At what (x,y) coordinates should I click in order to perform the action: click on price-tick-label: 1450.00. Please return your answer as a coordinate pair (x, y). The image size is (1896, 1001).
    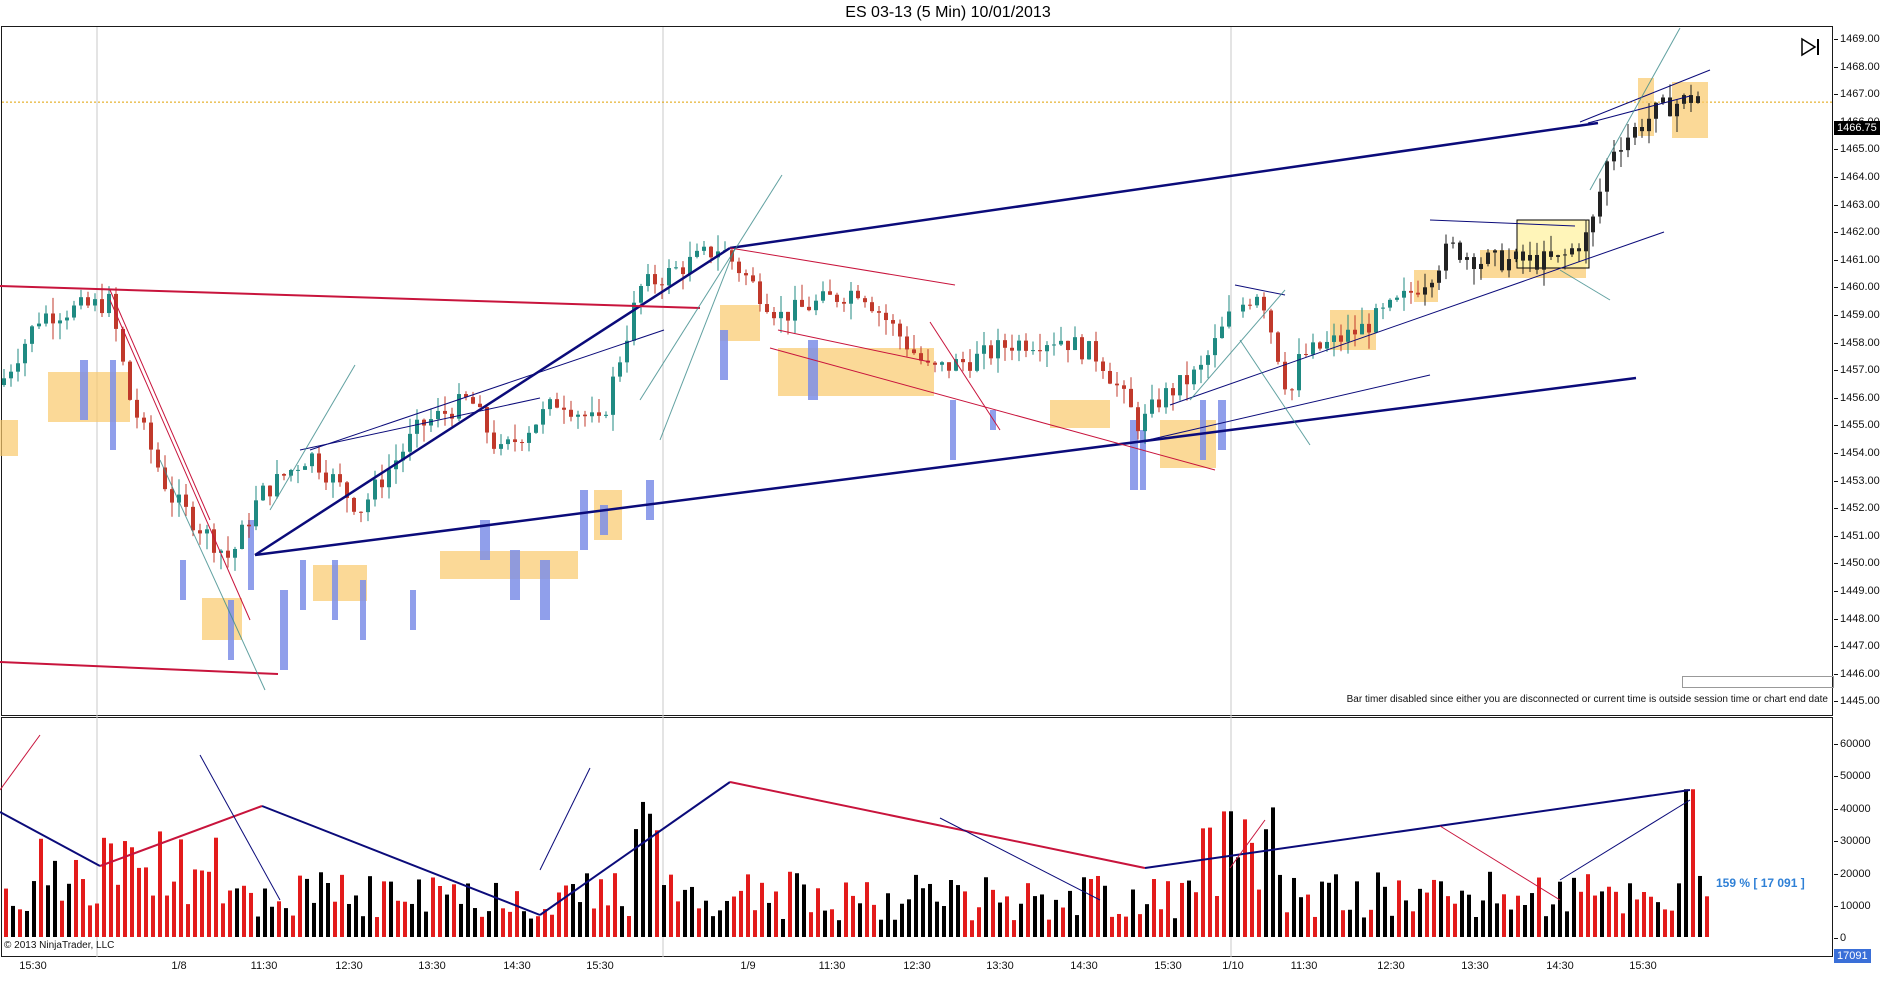
    Looking at the image, I should click on (1857, 563).